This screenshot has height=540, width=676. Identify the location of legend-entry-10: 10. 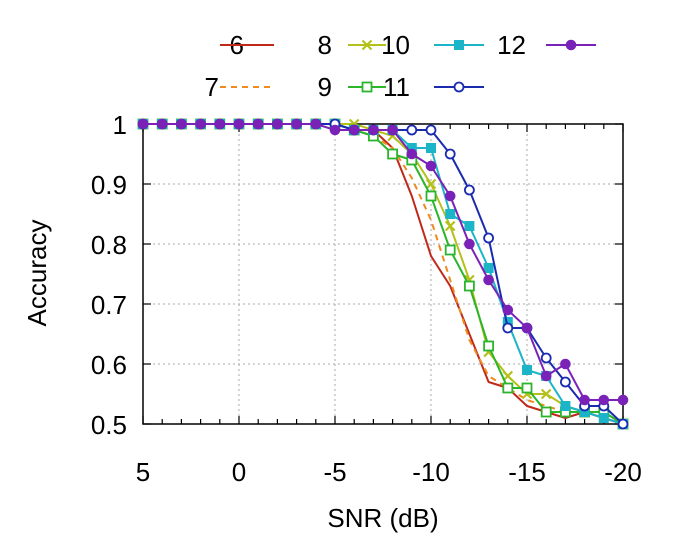
(432, 45).